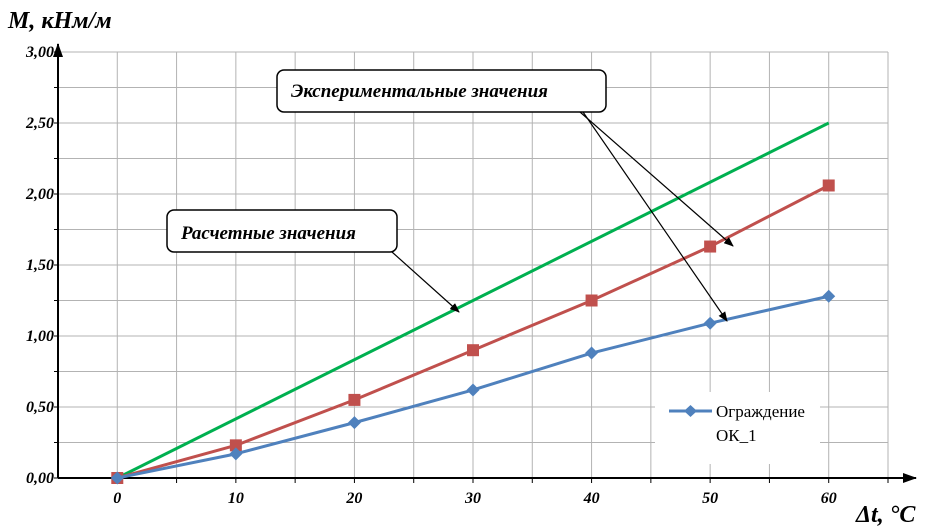 The image size is (945, 529). Describe the element at coordinates (40, 478) in the screenshot. I see `y-tick-label: 0,00` at that location.